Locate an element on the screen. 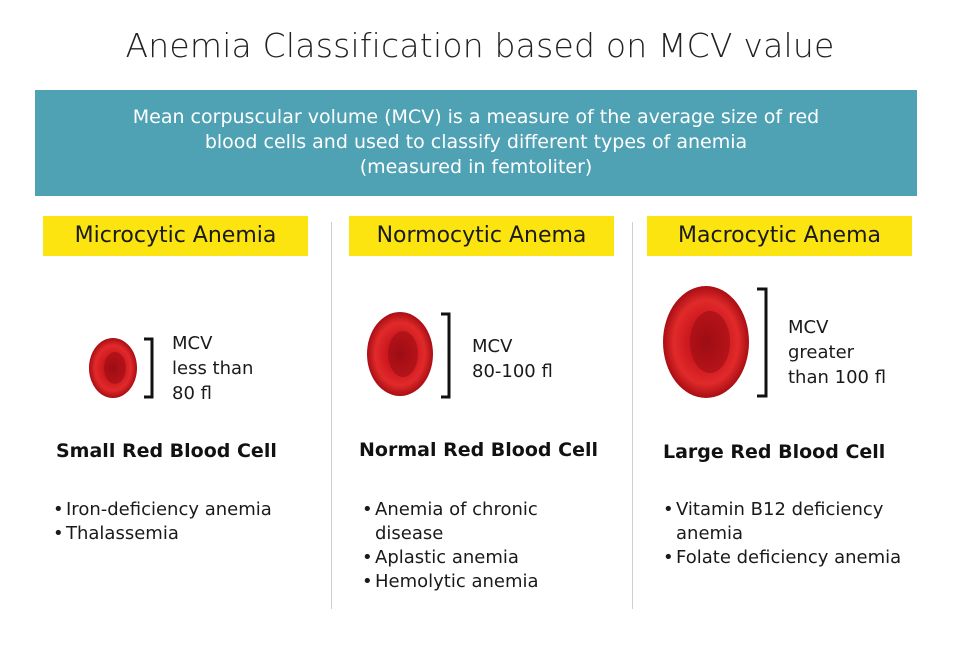  example: Aplastic anemia is located at coordinates (462, 558).